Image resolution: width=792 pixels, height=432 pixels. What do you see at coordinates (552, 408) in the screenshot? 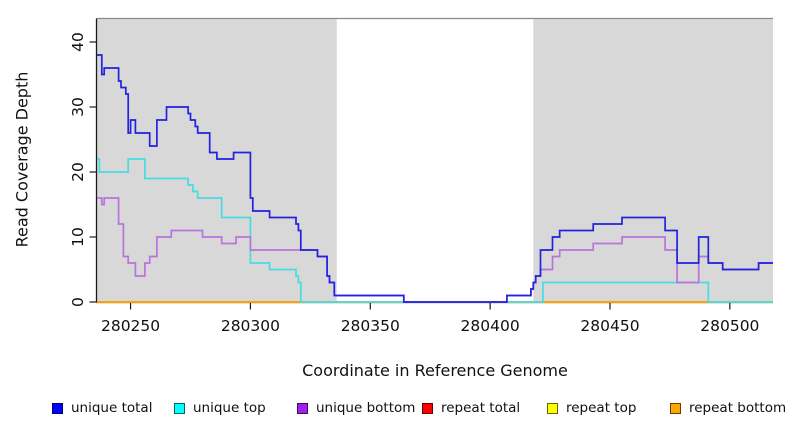
I see `repeat-top-swatch` at bounding box center [552, 408].